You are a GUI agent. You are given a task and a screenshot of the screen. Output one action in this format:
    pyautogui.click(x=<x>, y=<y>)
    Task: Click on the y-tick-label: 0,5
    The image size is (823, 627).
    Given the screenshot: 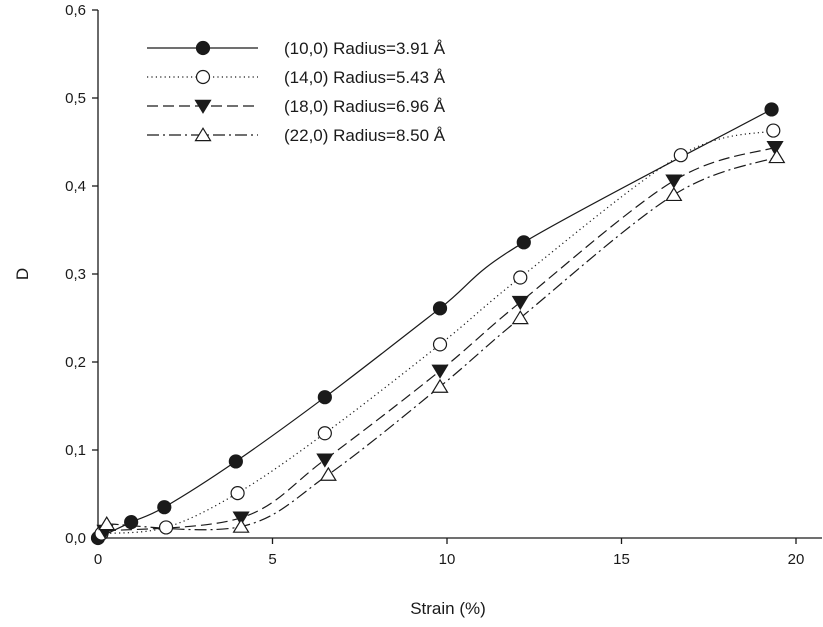 What is the action you would take?
    pyautogui.click(x=75, y=98)
    